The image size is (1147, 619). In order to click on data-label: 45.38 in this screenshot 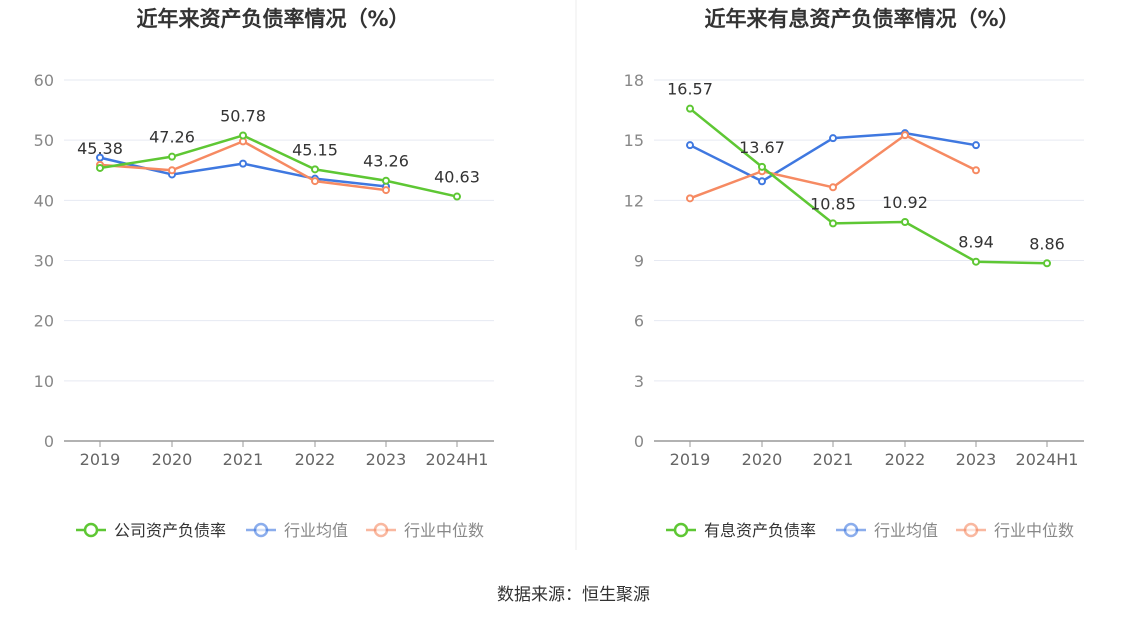, I will do `click(100, 148)`.